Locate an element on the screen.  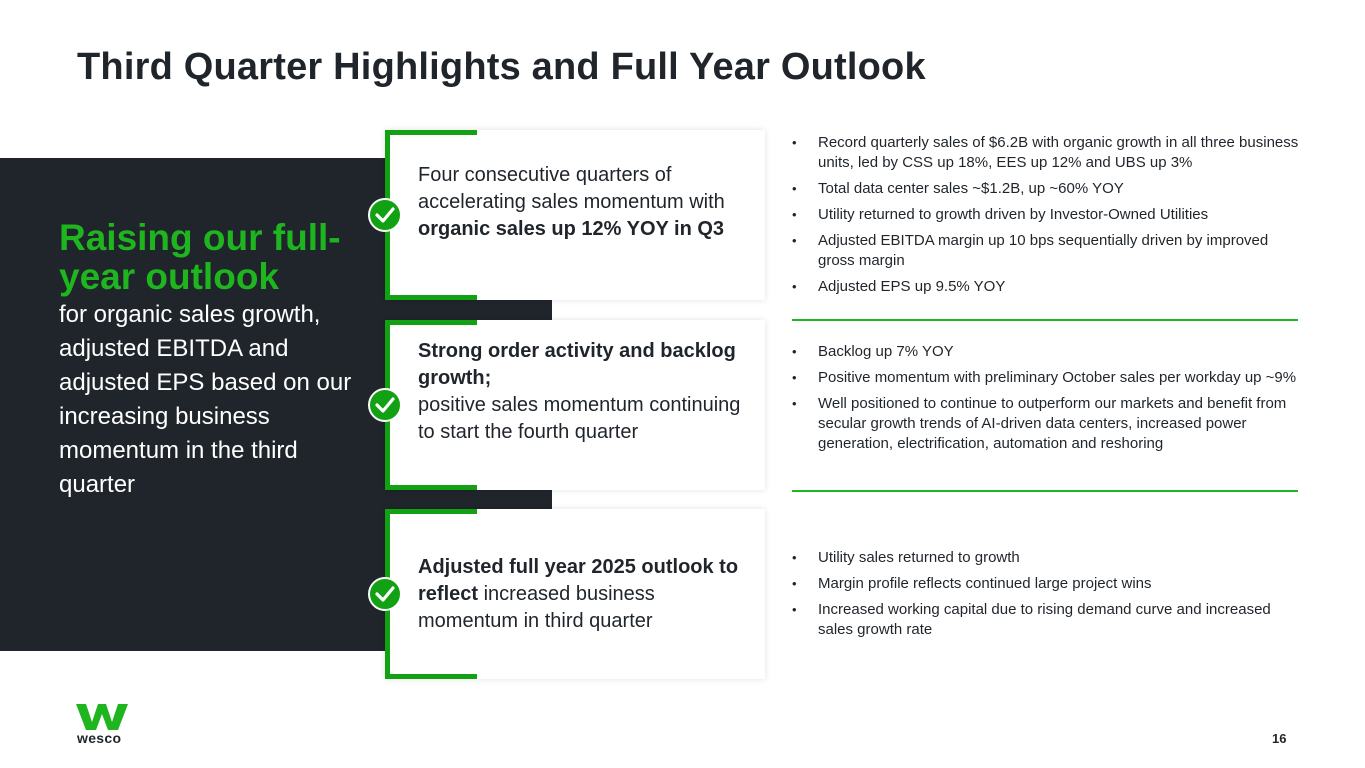
card-text-bold: organic sales up 12% YOY in Q3 is located at coordinates (571, 229).